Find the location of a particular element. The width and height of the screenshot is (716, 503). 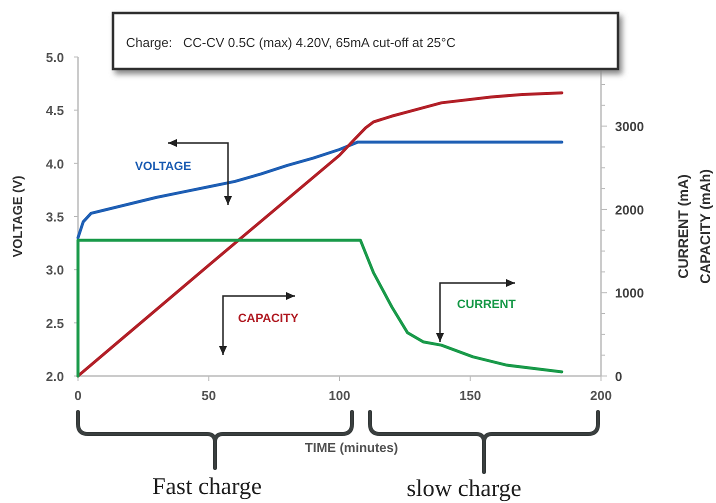

y-tick-label: 5.0 is located at coordinates (55, 57).